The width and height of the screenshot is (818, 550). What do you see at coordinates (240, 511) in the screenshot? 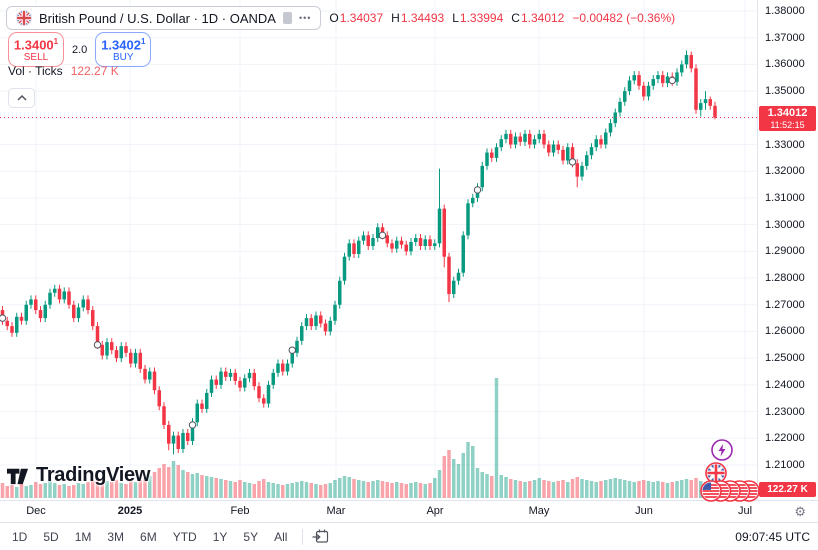
I see `time-tick-label: Feb` at bounding box center [240, 511].